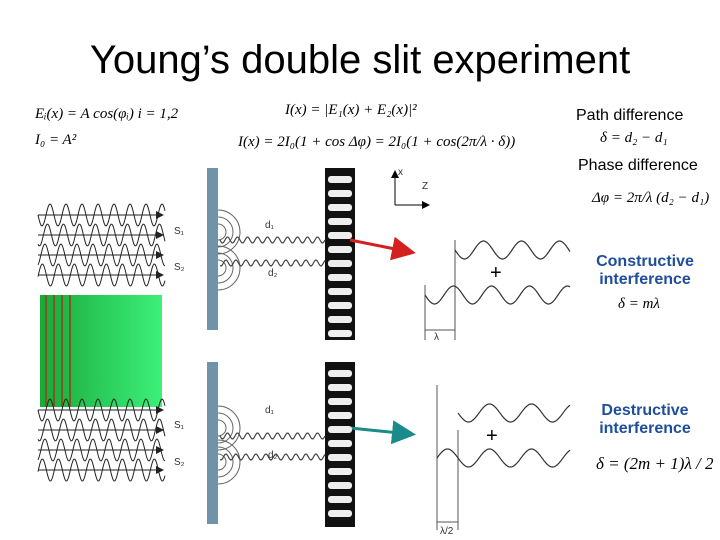 Image resolution: width=720 pixels, height=540 pixels. Describe the element at coordinates (655, 463) in the screenshot. I see `equation: δ = (2m + 1)λ / 2` at that location.